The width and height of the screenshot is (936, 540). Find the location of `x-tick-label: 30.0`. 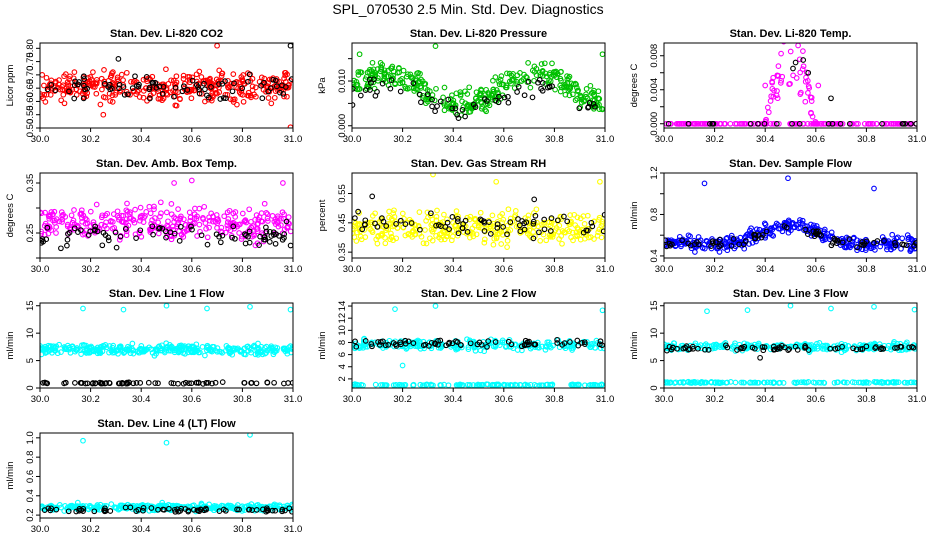

x-tick-label: 30.0 is located at coordinates (664, 269).